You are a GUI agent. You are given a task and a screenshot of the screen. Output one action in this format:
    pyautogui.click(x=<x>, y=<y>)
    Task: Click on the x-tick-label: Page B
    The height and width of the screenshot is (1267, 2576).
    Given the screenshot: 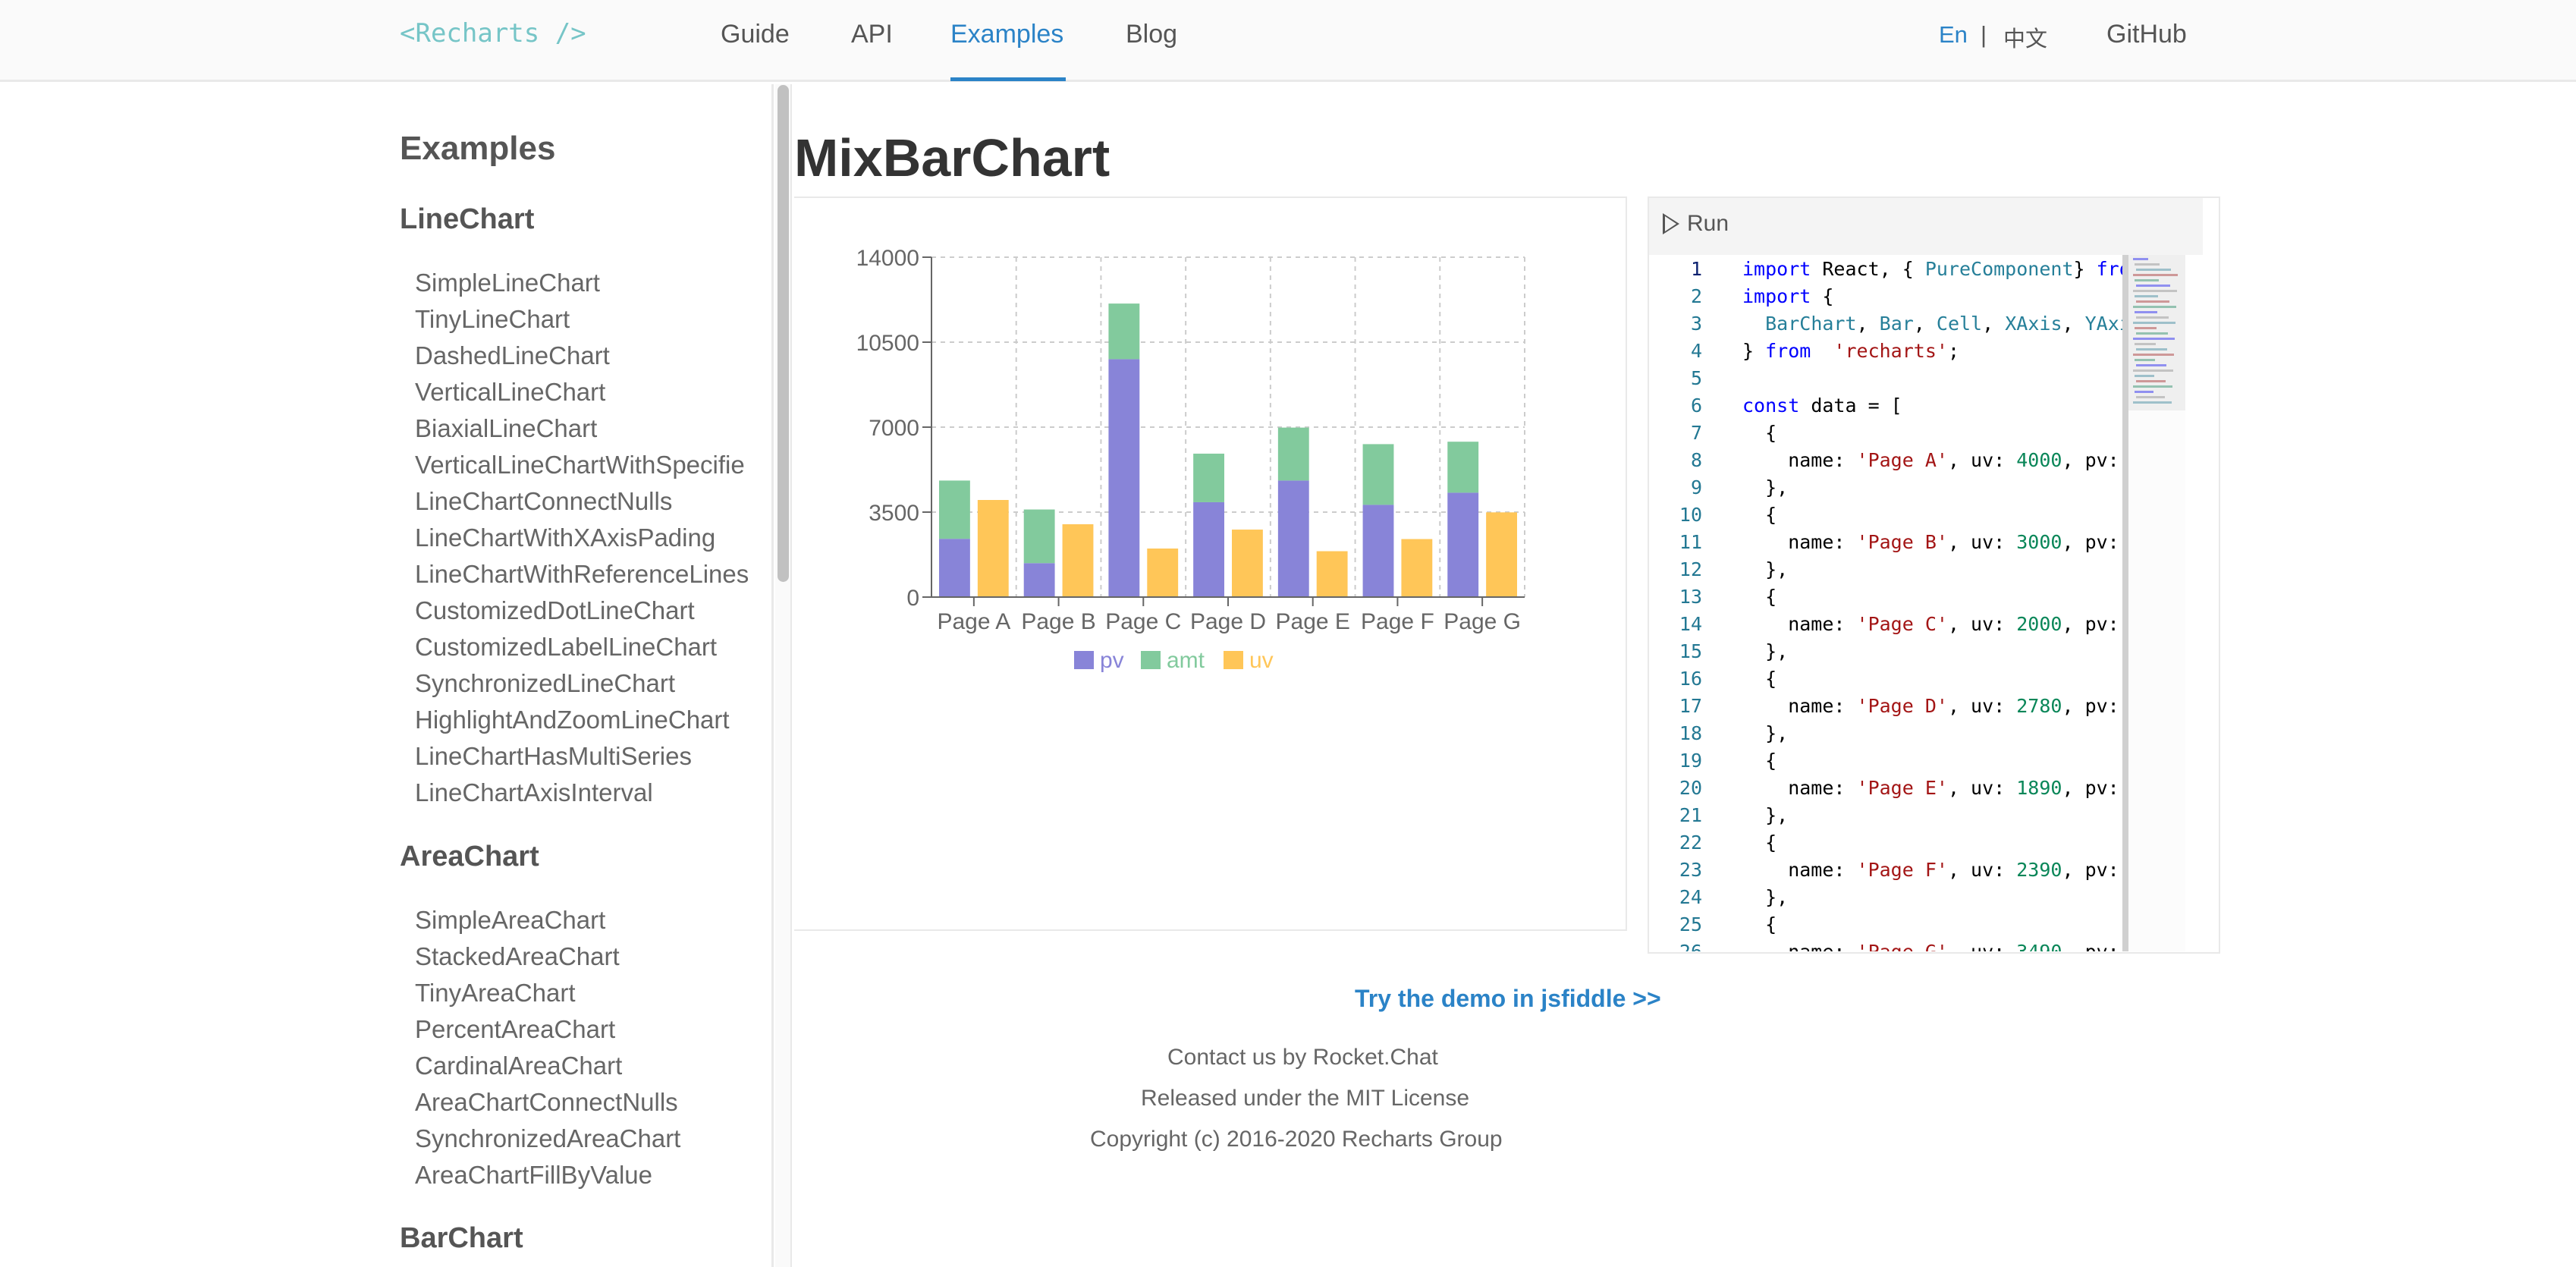 What is the action you would take?
    pyautogui.click(x=1058, y=621)
    